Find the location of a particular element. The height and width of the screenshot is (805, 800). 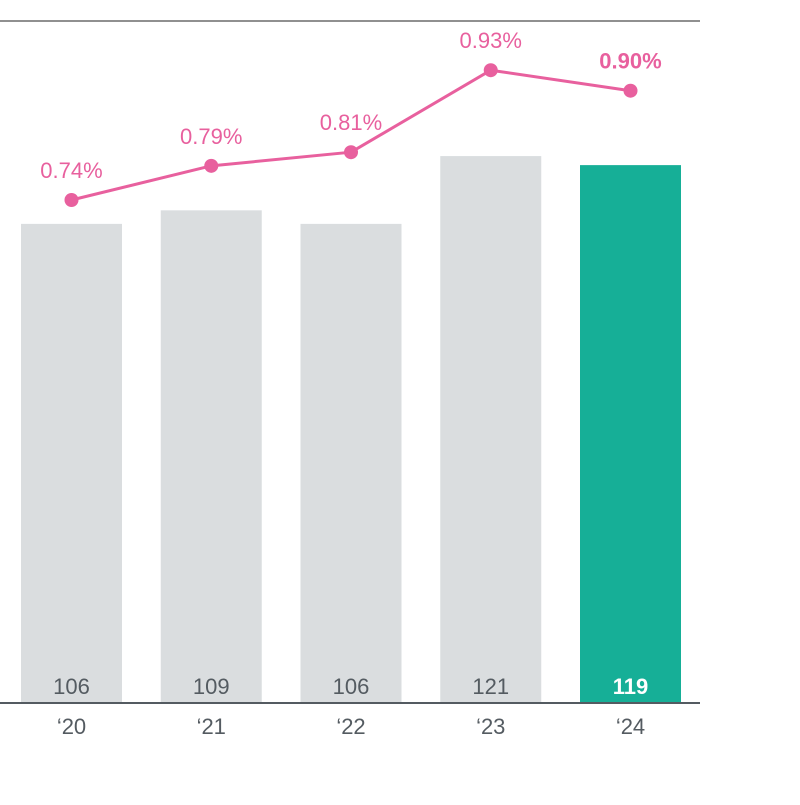

bar-value-labels: 106 109 106 121 119 is located at coordinates (350, 686).